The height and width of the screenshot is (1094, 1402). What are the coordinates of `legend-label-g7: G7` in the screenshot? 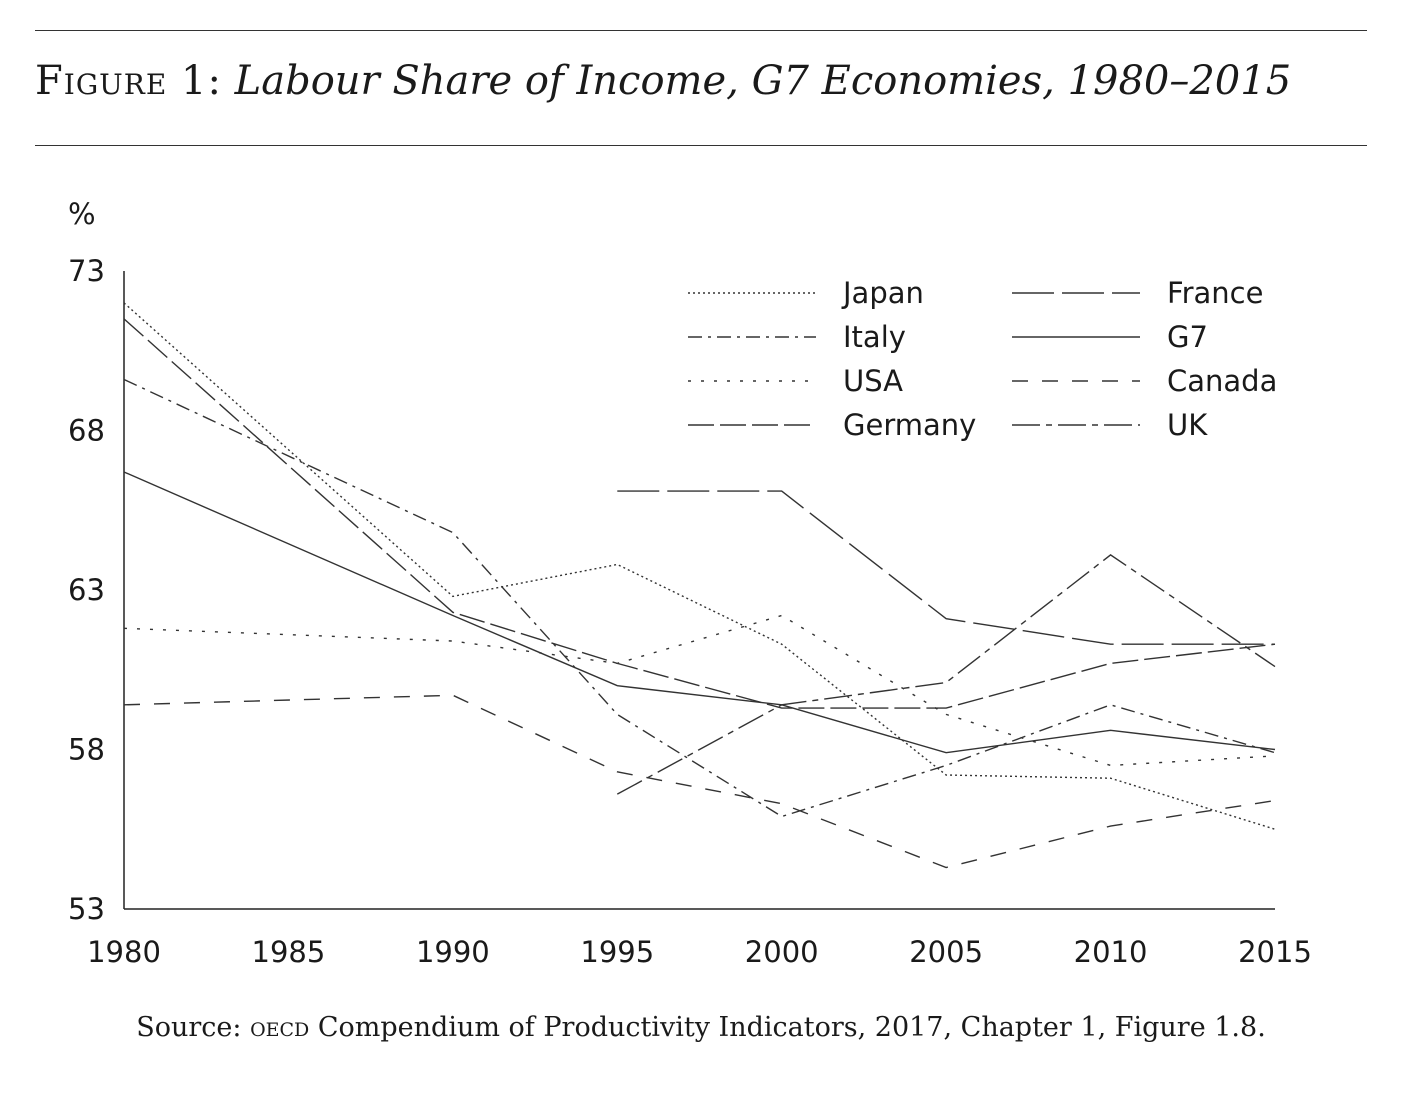 It's located at (1187, 337).